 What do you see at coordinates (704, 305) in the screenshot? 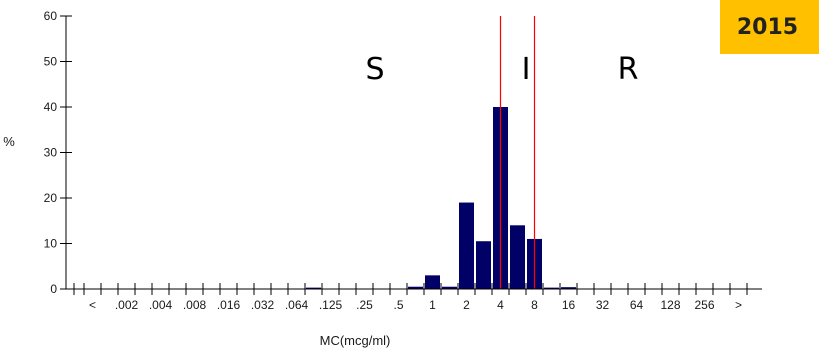
I see `x-tick-label: 256` at bounding box center [704, 305].